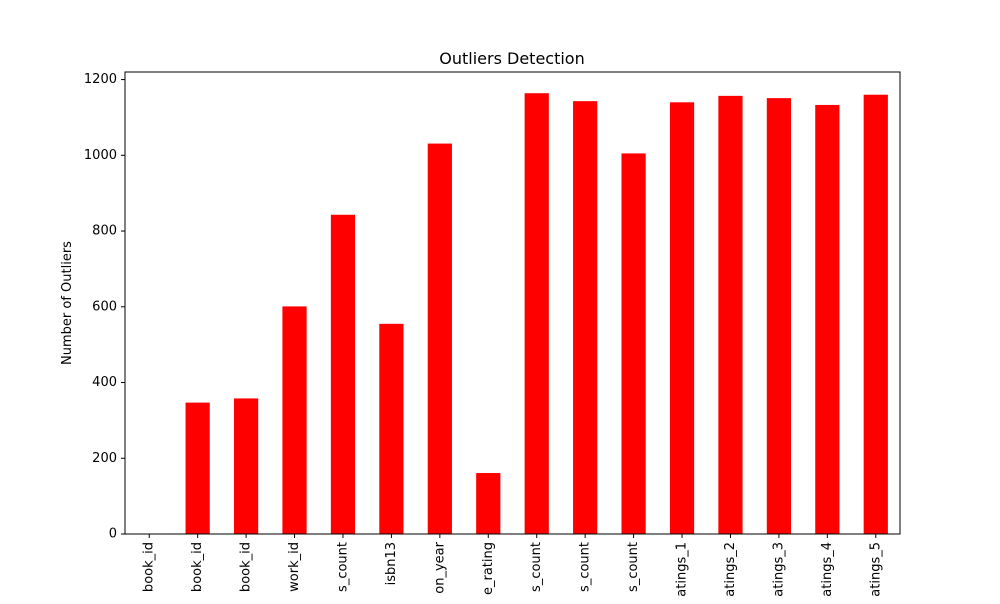 This screenshot has height=604, width=1000. Describe the element at coordinates (100, 155) in the screenshot. I see `y-tick-label-5: 1000` at that location.